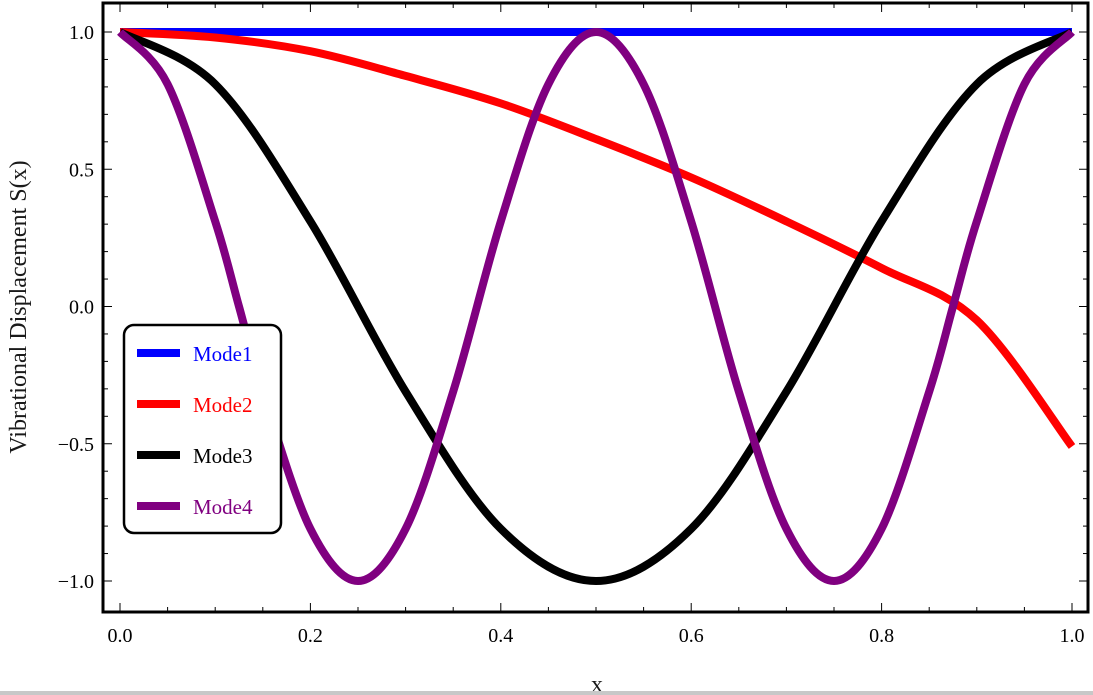 The height and width of the screenshot is (695, 1093). Describe the element at coordinates (1072, 636) in the screenshot. I see `x-tick-label: 1.0` at that location.